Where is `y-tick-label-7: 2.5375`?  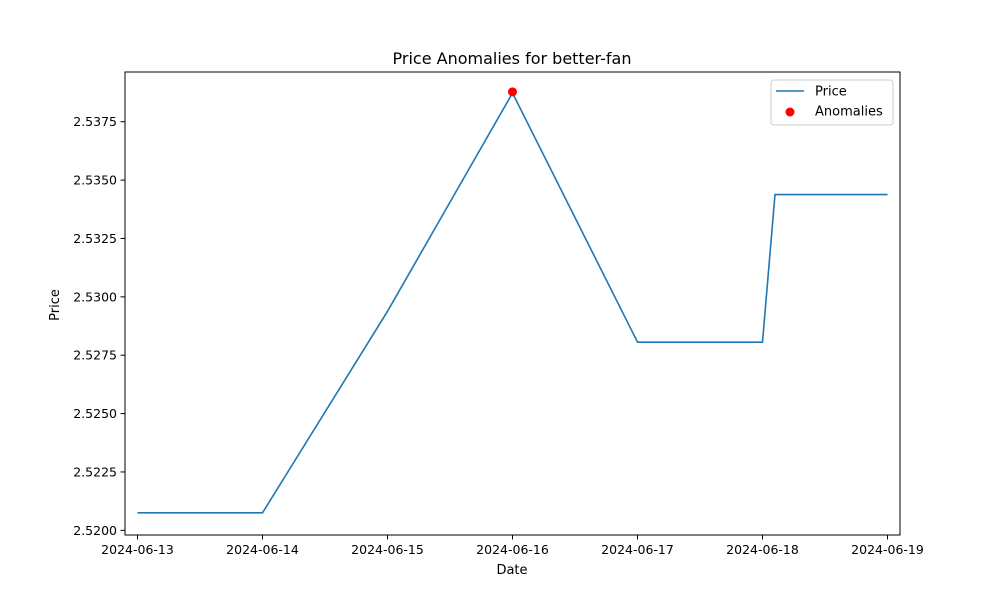 y-tick-label-7: 2.5375 is located at coordinates (95, 121).